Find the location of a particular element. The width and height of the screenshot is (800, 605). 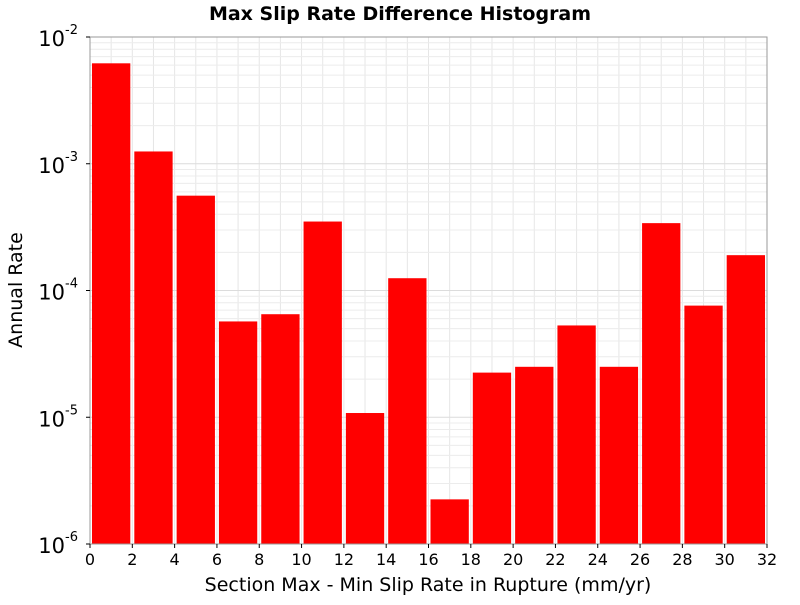

y-tick-label: 10 -3 is located at coordinates (58, 164).